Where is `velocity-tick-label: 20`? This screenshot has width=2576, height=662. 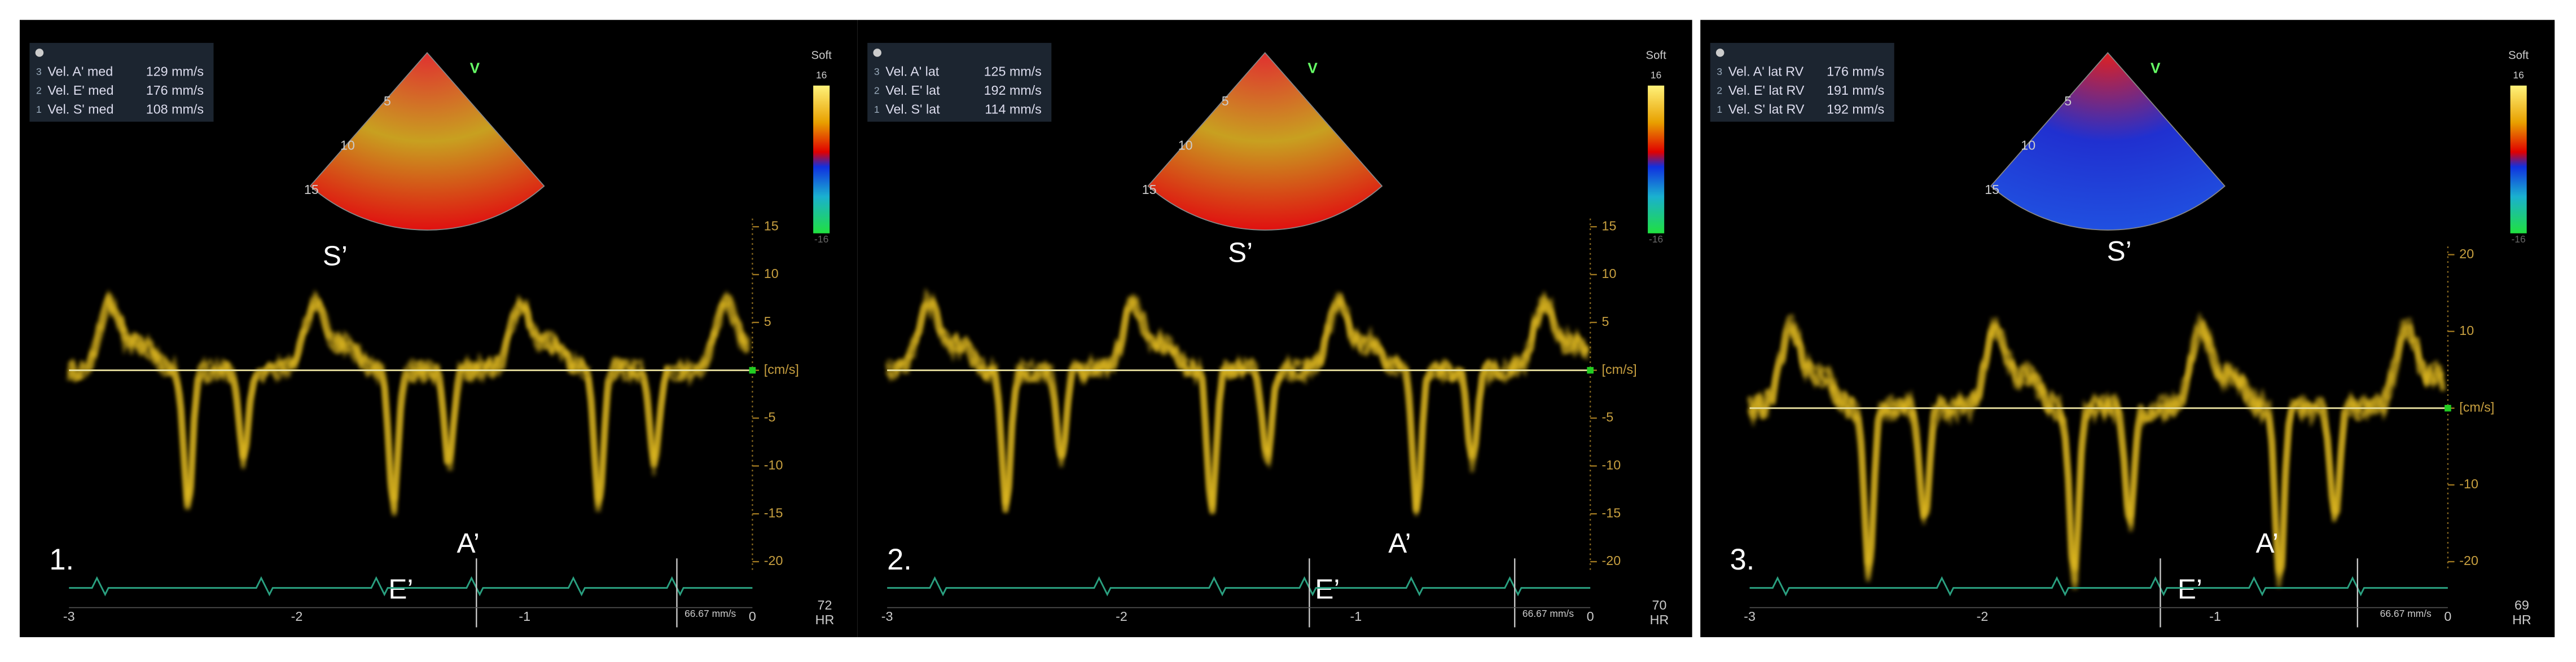 velocity-tick-label: 20 is located at coordinates (2466, 253).